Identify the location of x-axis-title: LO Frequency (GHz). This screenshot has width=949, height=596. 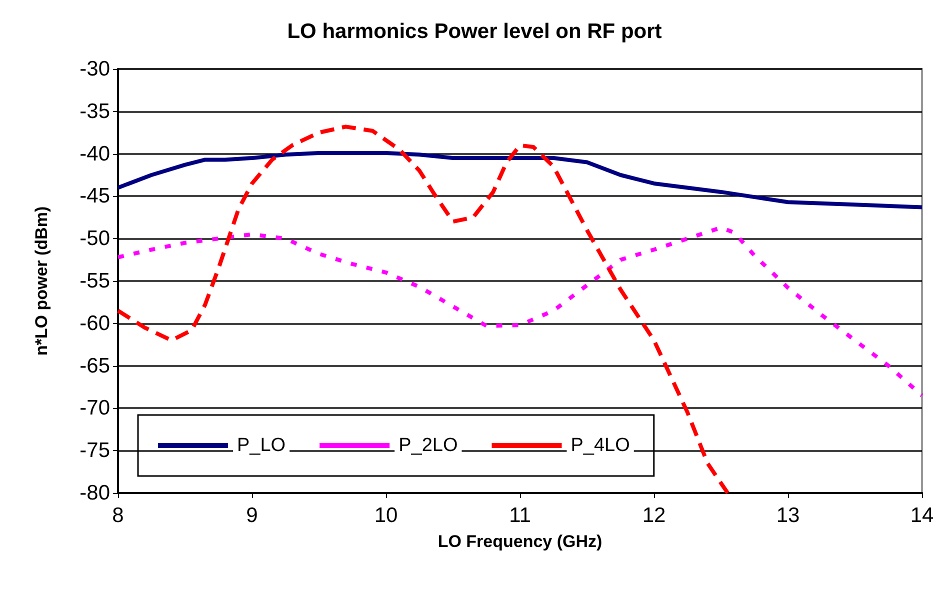
(520, 541).